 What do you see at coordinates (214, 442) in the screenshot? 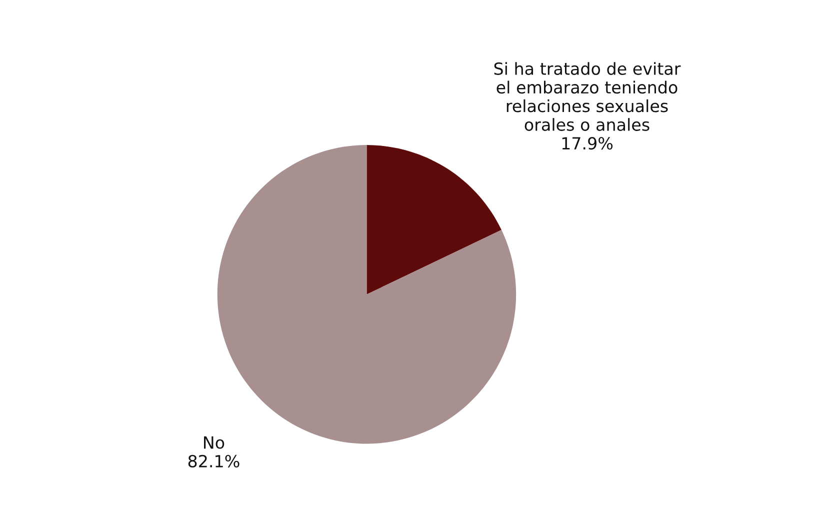
I see `slice-label: No` at bounding box center [214, 442].